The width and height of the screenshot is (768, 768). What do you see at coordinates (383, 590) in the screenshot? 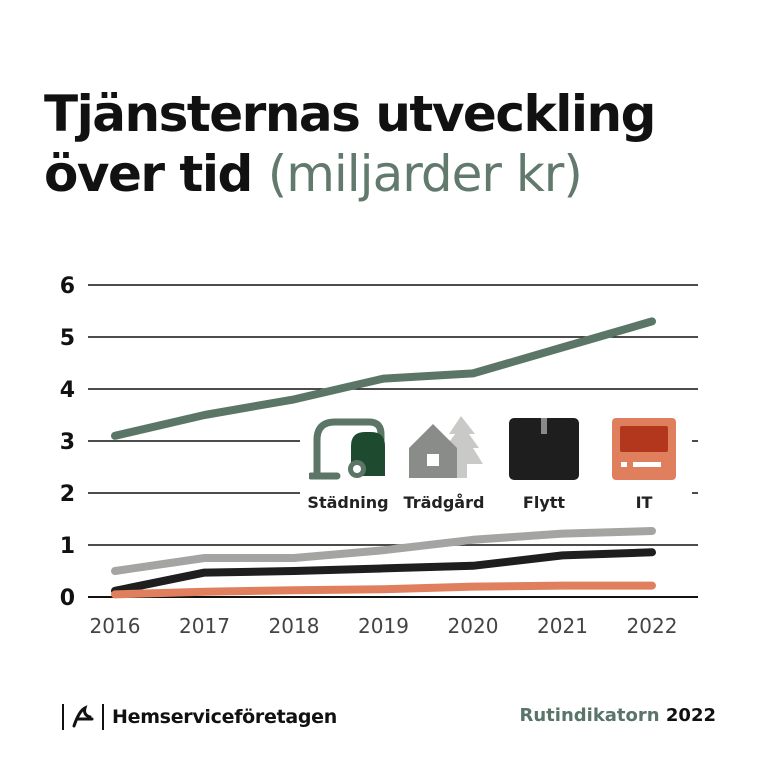
I see `series-line-it` at bounding box center [383, 590].